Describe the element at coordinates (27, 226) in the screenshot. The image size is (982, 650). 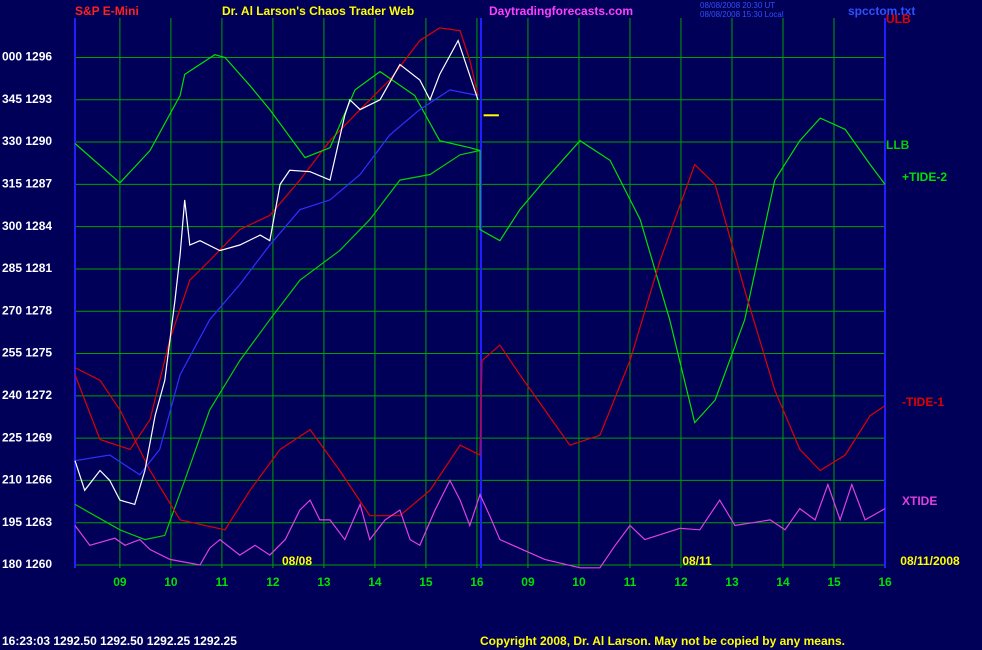
I see `y-tick-label: 300 1284` at that location.